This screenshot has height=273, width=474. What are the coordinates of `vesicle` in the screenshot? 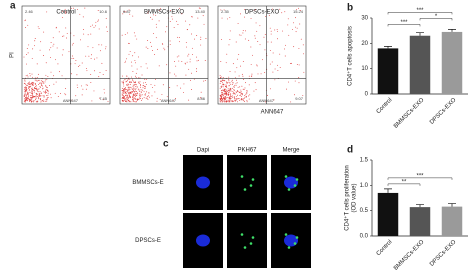 It's located at (297, 237).